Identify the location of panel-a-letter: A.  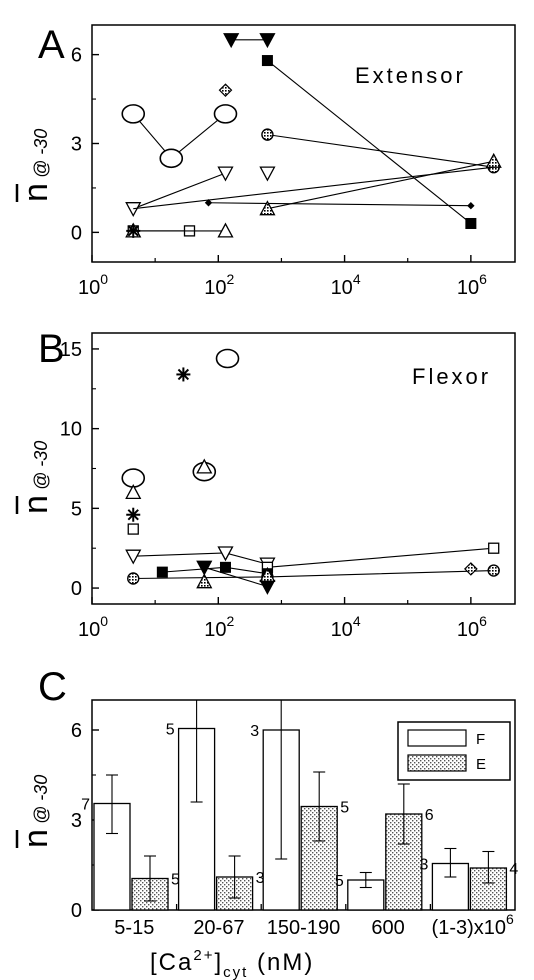
(51, 45).